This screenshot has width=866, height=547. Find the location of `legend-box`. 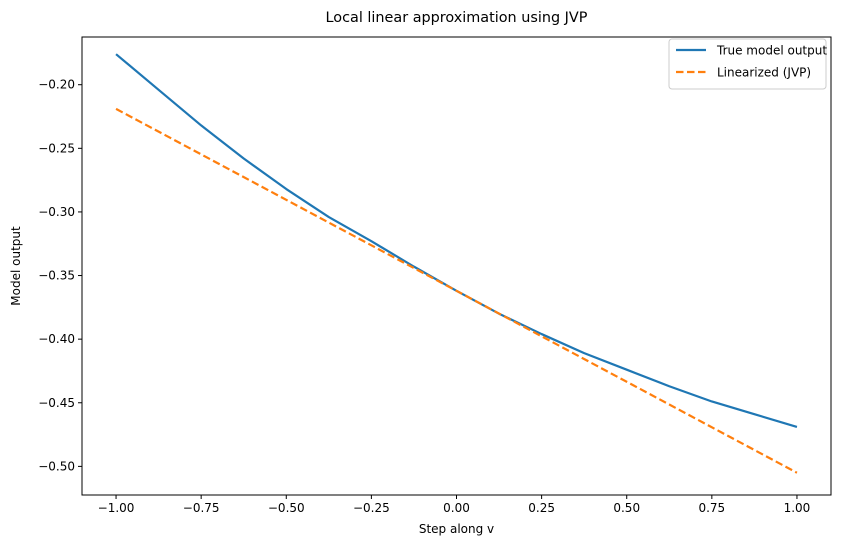

legend-box is located at coordinates (747, 64).